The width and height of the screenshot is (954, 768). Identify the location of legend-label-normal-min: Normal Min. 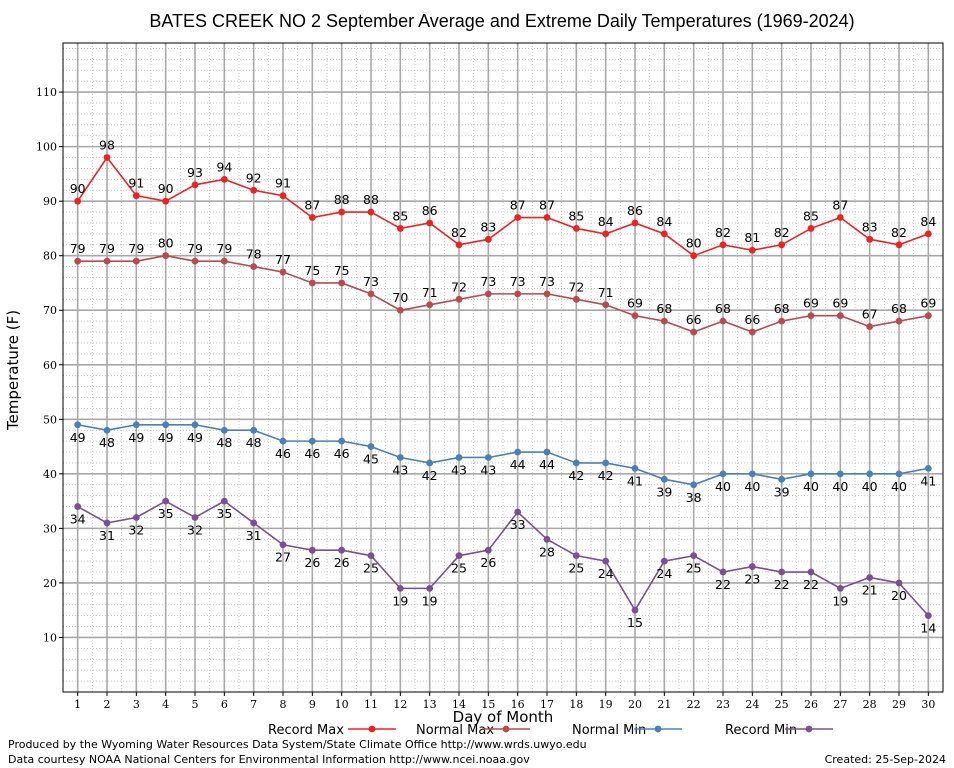
(609, 730).